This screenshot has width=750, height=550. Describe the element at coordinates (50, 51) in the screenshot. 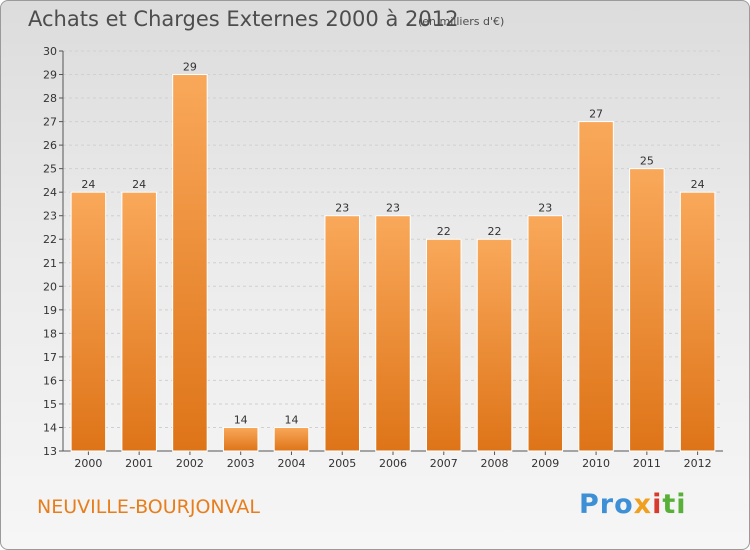

I see `y-tick-label: 30` at that location.